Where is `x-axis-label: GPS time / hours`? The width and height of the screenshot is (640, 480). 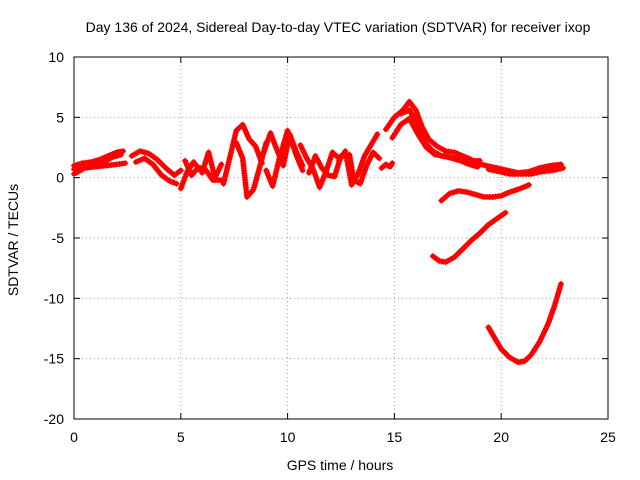 x-axis-label: GPS time / hours is located at coordinates (340, 465).